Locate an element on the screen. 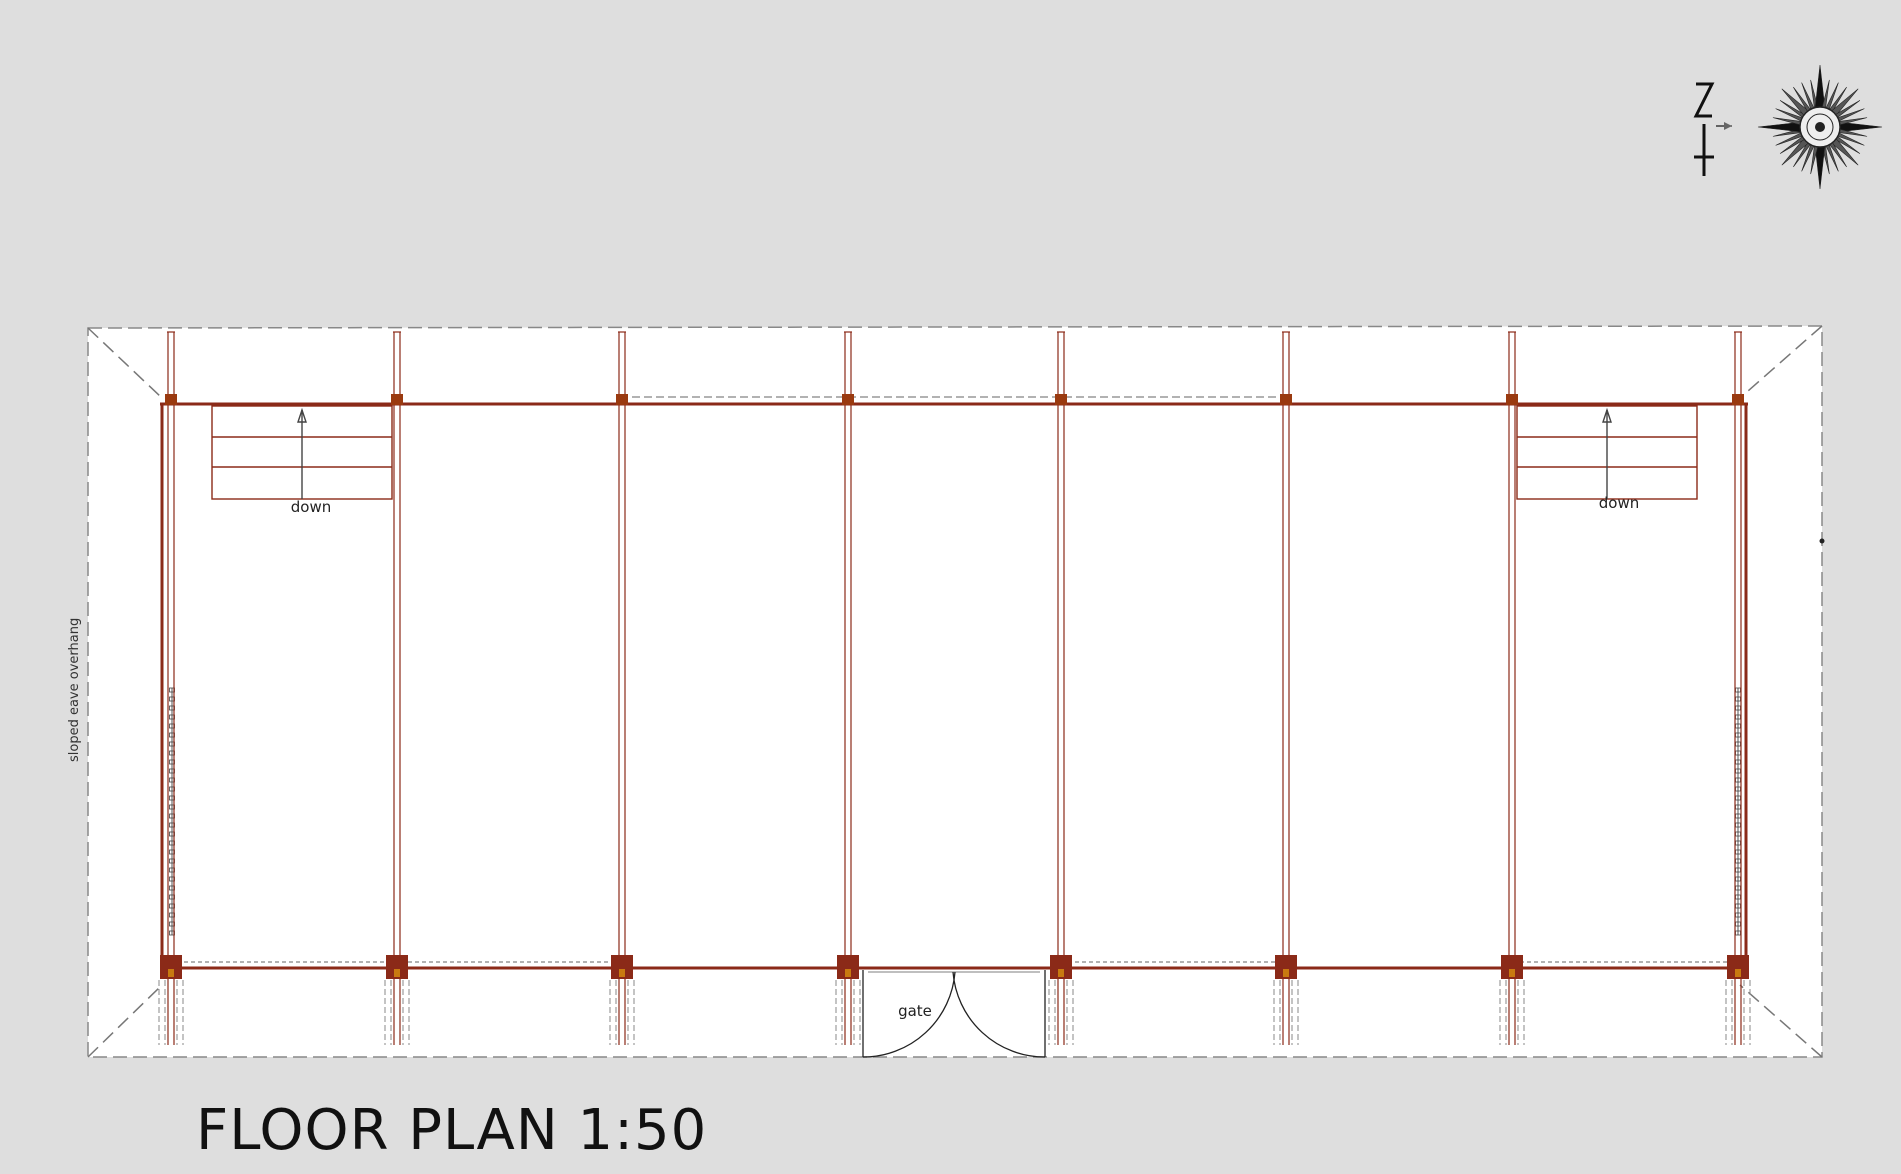 The height and width of the screenshot is (1174, 1901). north-letter-icon is located at coordinates (1712, 129).